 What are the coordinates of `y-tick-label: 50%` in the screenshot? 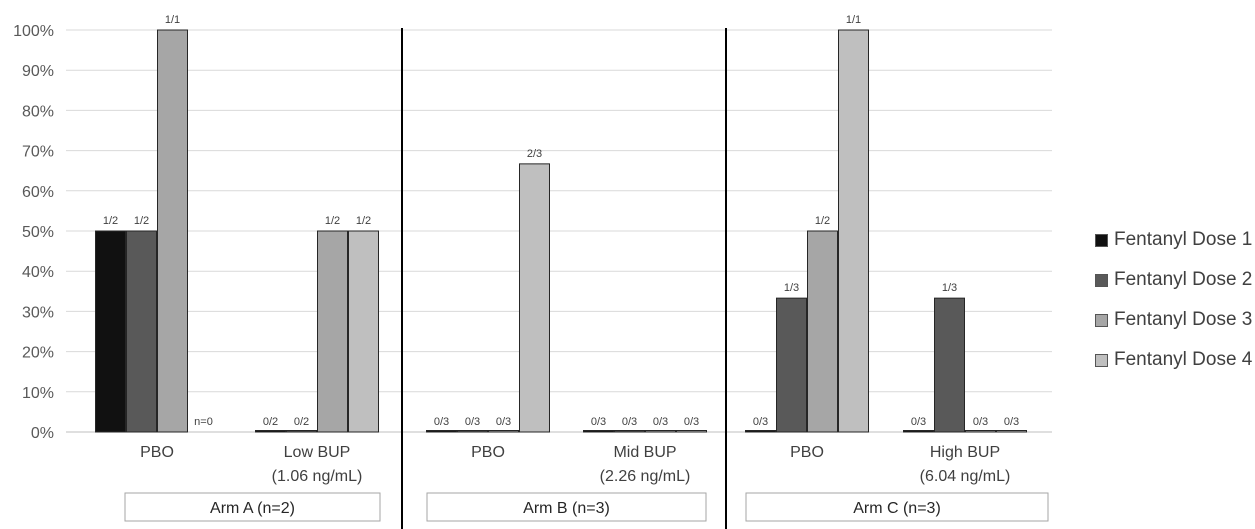 It's located at (38, 232).